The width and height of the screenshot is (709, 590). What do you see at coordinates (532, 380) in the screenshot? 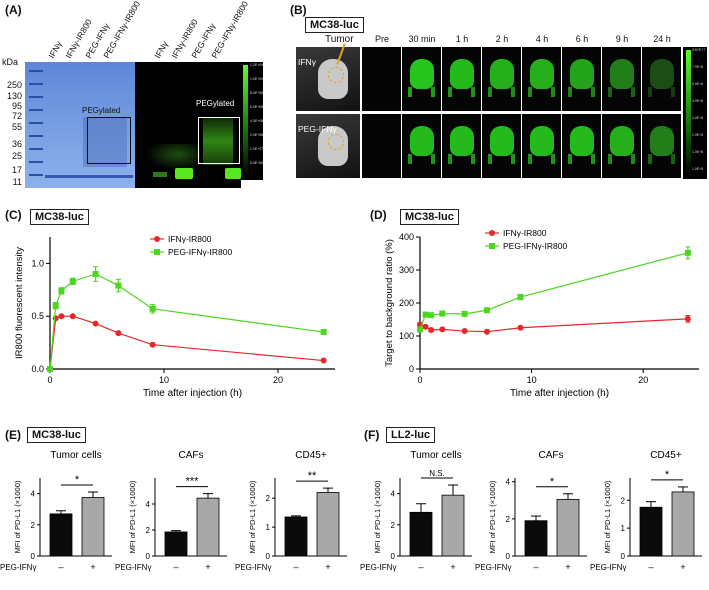
I see `x-tick-label: 10` at bounding box center [532, 380].